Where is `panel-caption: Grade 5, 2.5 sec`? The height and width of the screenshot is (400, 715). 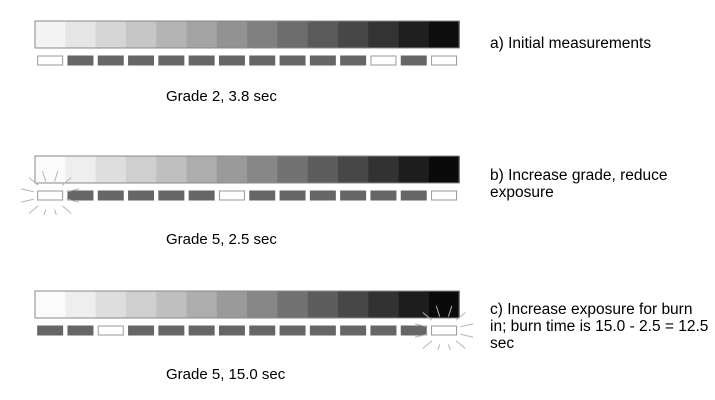
panel-caption: Grade 5, 2.5 sec is located at coordinates (221, 239).